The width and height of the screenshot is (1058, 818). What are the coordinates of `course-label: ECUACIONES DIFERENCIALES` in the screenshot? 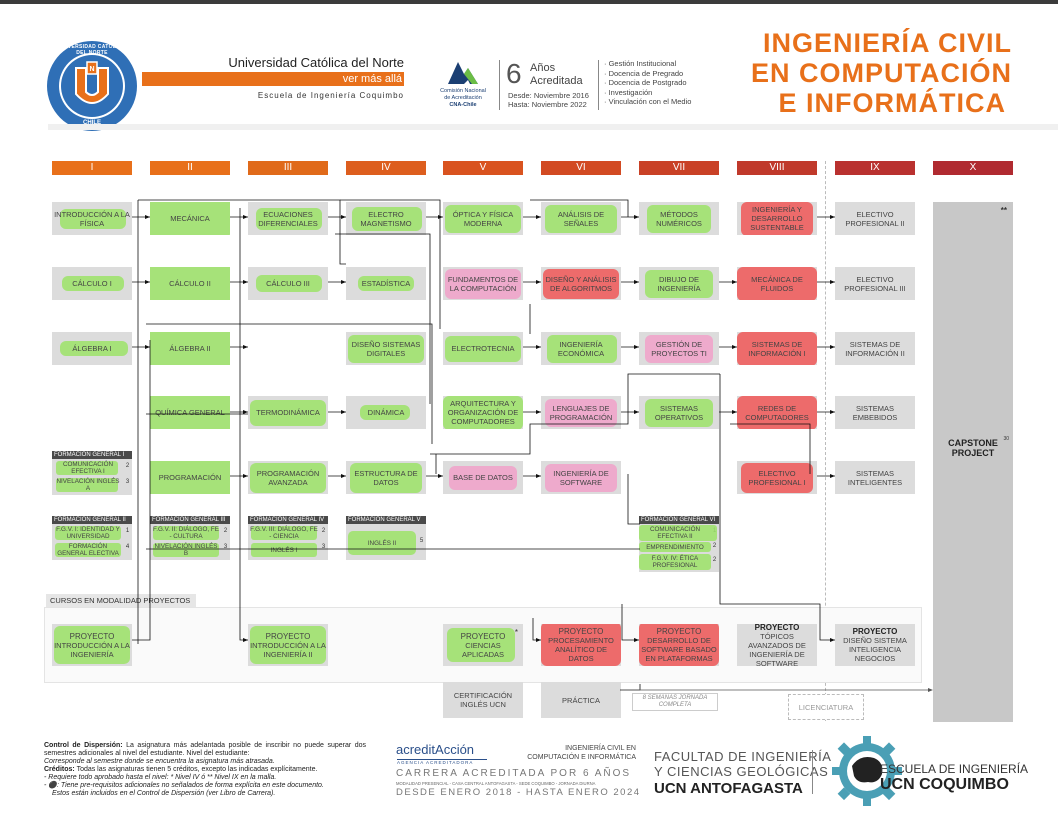 It's located at (288, 218).